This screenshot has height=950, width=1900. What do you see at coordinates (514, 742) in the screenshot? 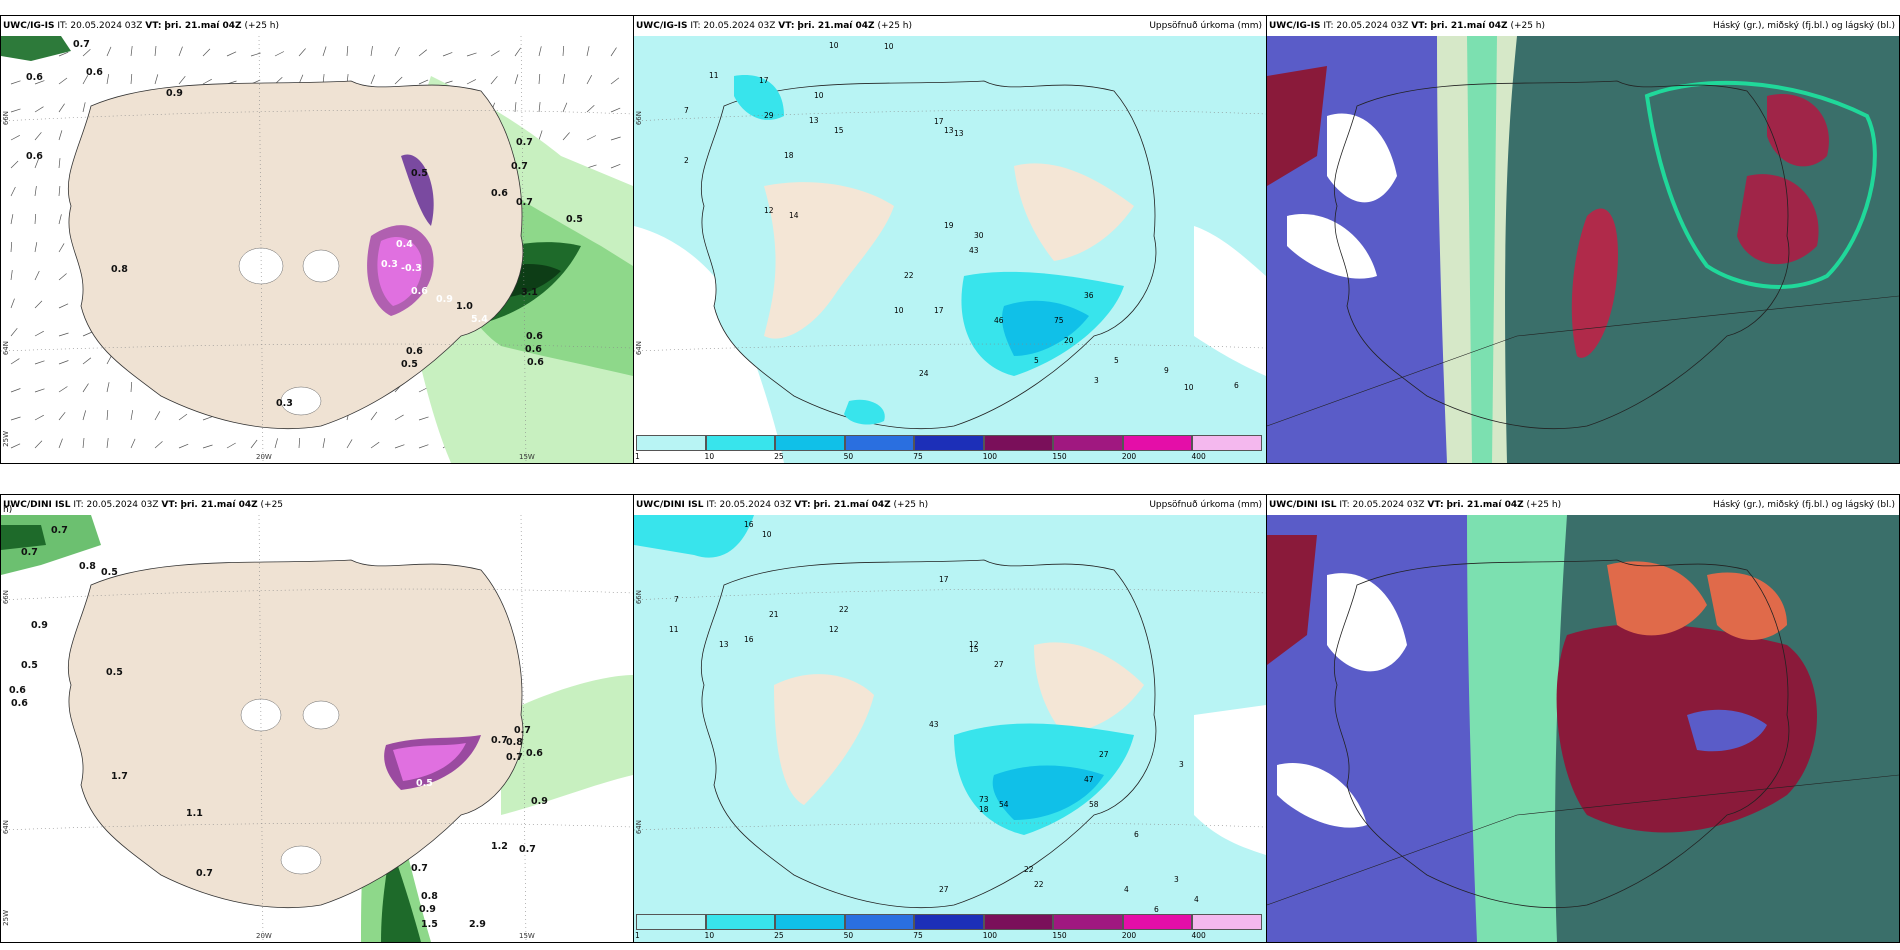
I see `field-value: 0.8` at bounding box center [514, 742].